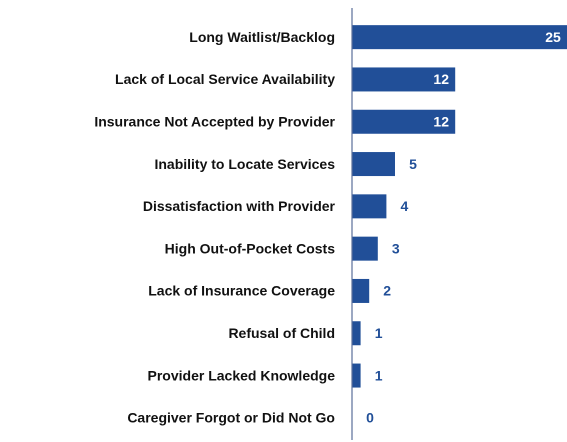 The height and width of the screenshot is (442, 567). I want to click on category-label: Long Waitlist/Backlog, so click(262, 37).